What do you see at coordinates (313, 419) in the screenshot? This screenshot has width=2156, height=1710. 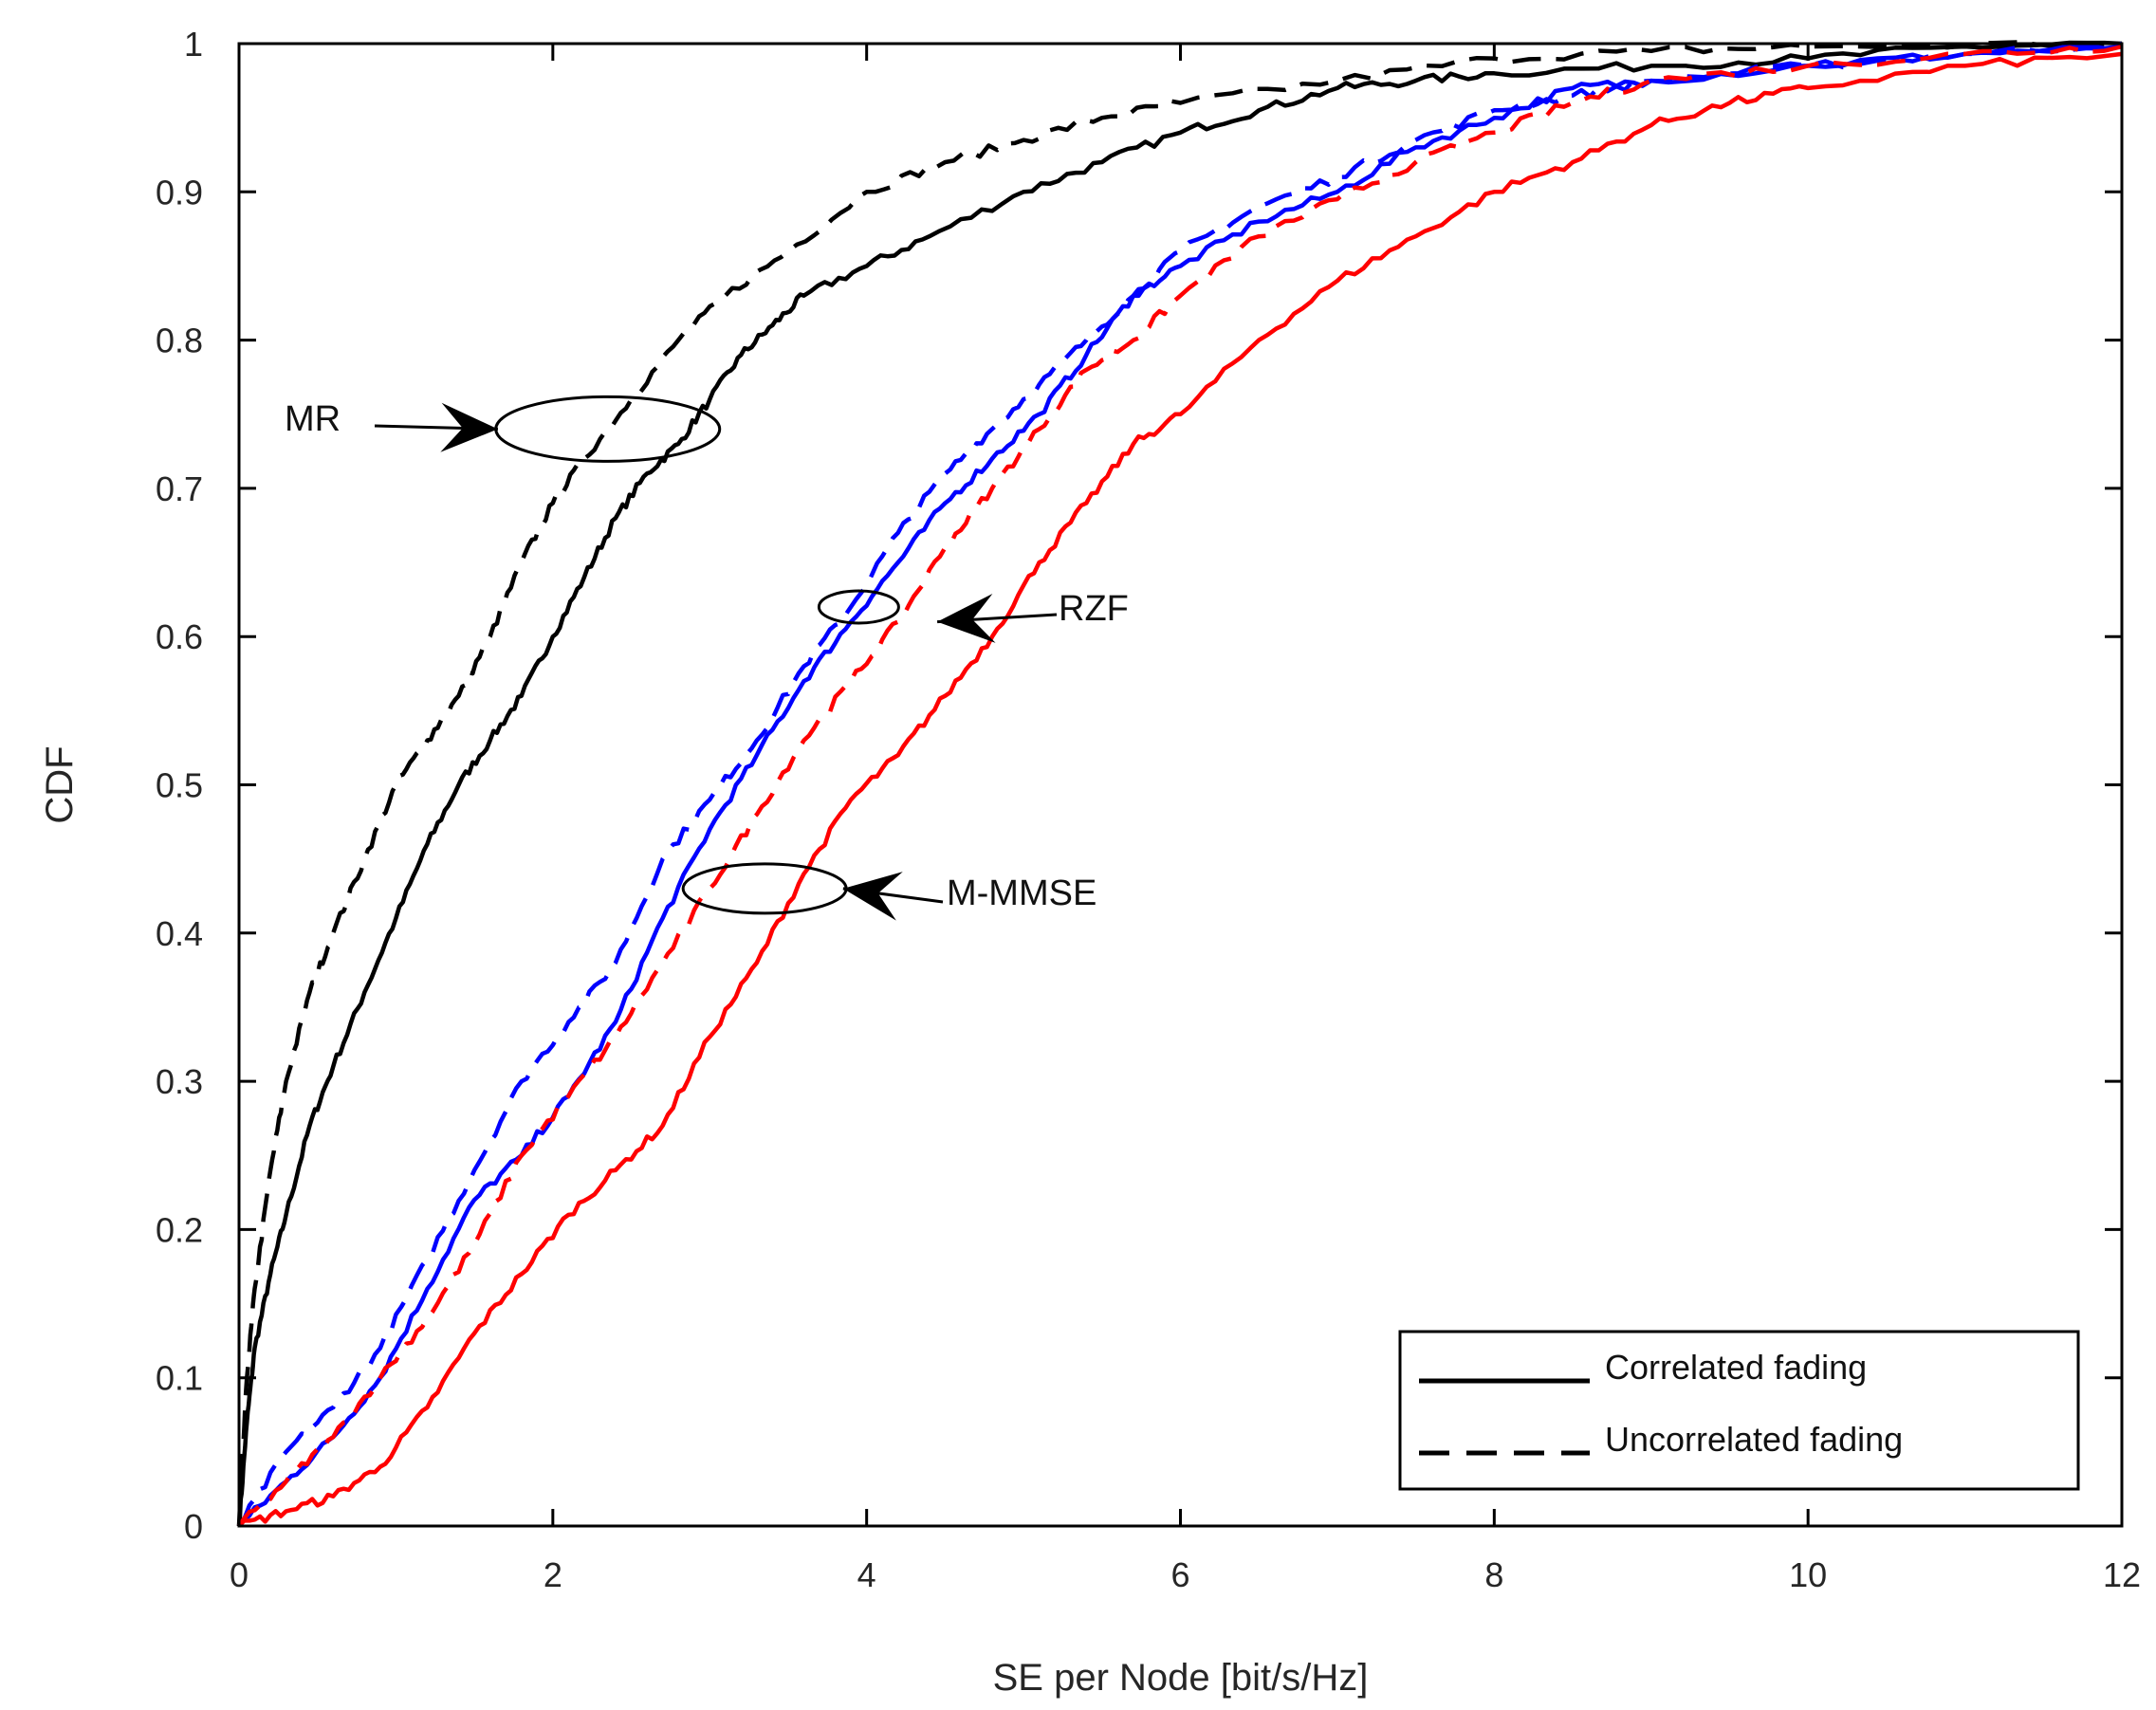 I see `annotation-label-mr: MR` at bounding box center [313, 419].